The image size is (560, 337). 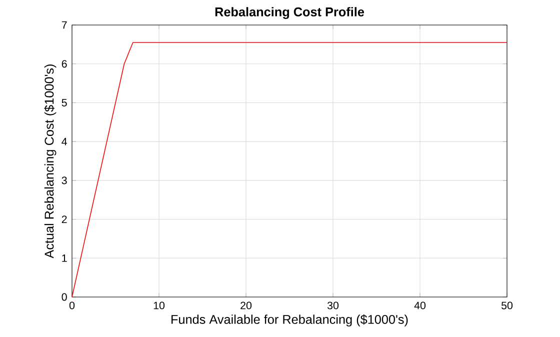 I want to click on y-tick-label: 0, so click(x=64, y=297).